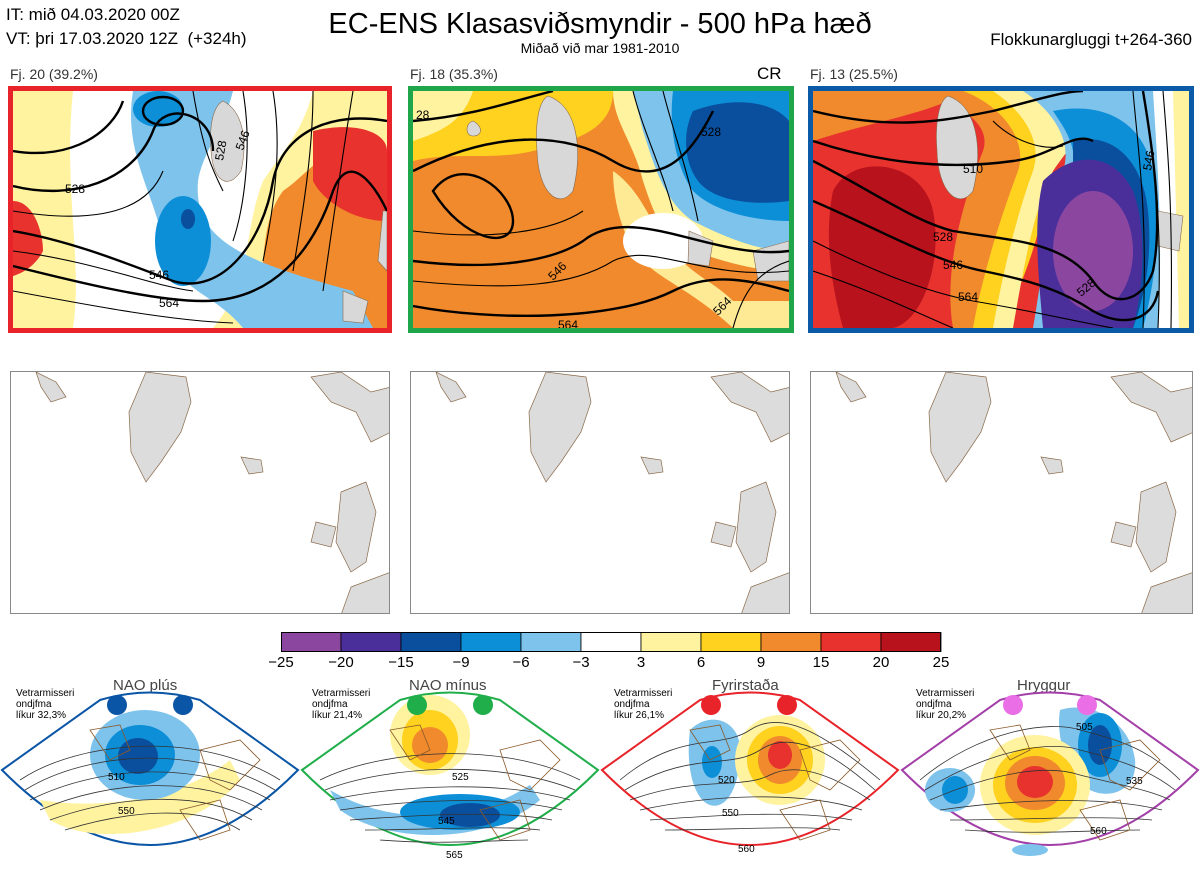 Image resolution: width=1200 pixels, height=871 pixels. Describe the element at coordinates (746, 849) in the screenshot. I see `regime-3-contour-label: 560` at that location.